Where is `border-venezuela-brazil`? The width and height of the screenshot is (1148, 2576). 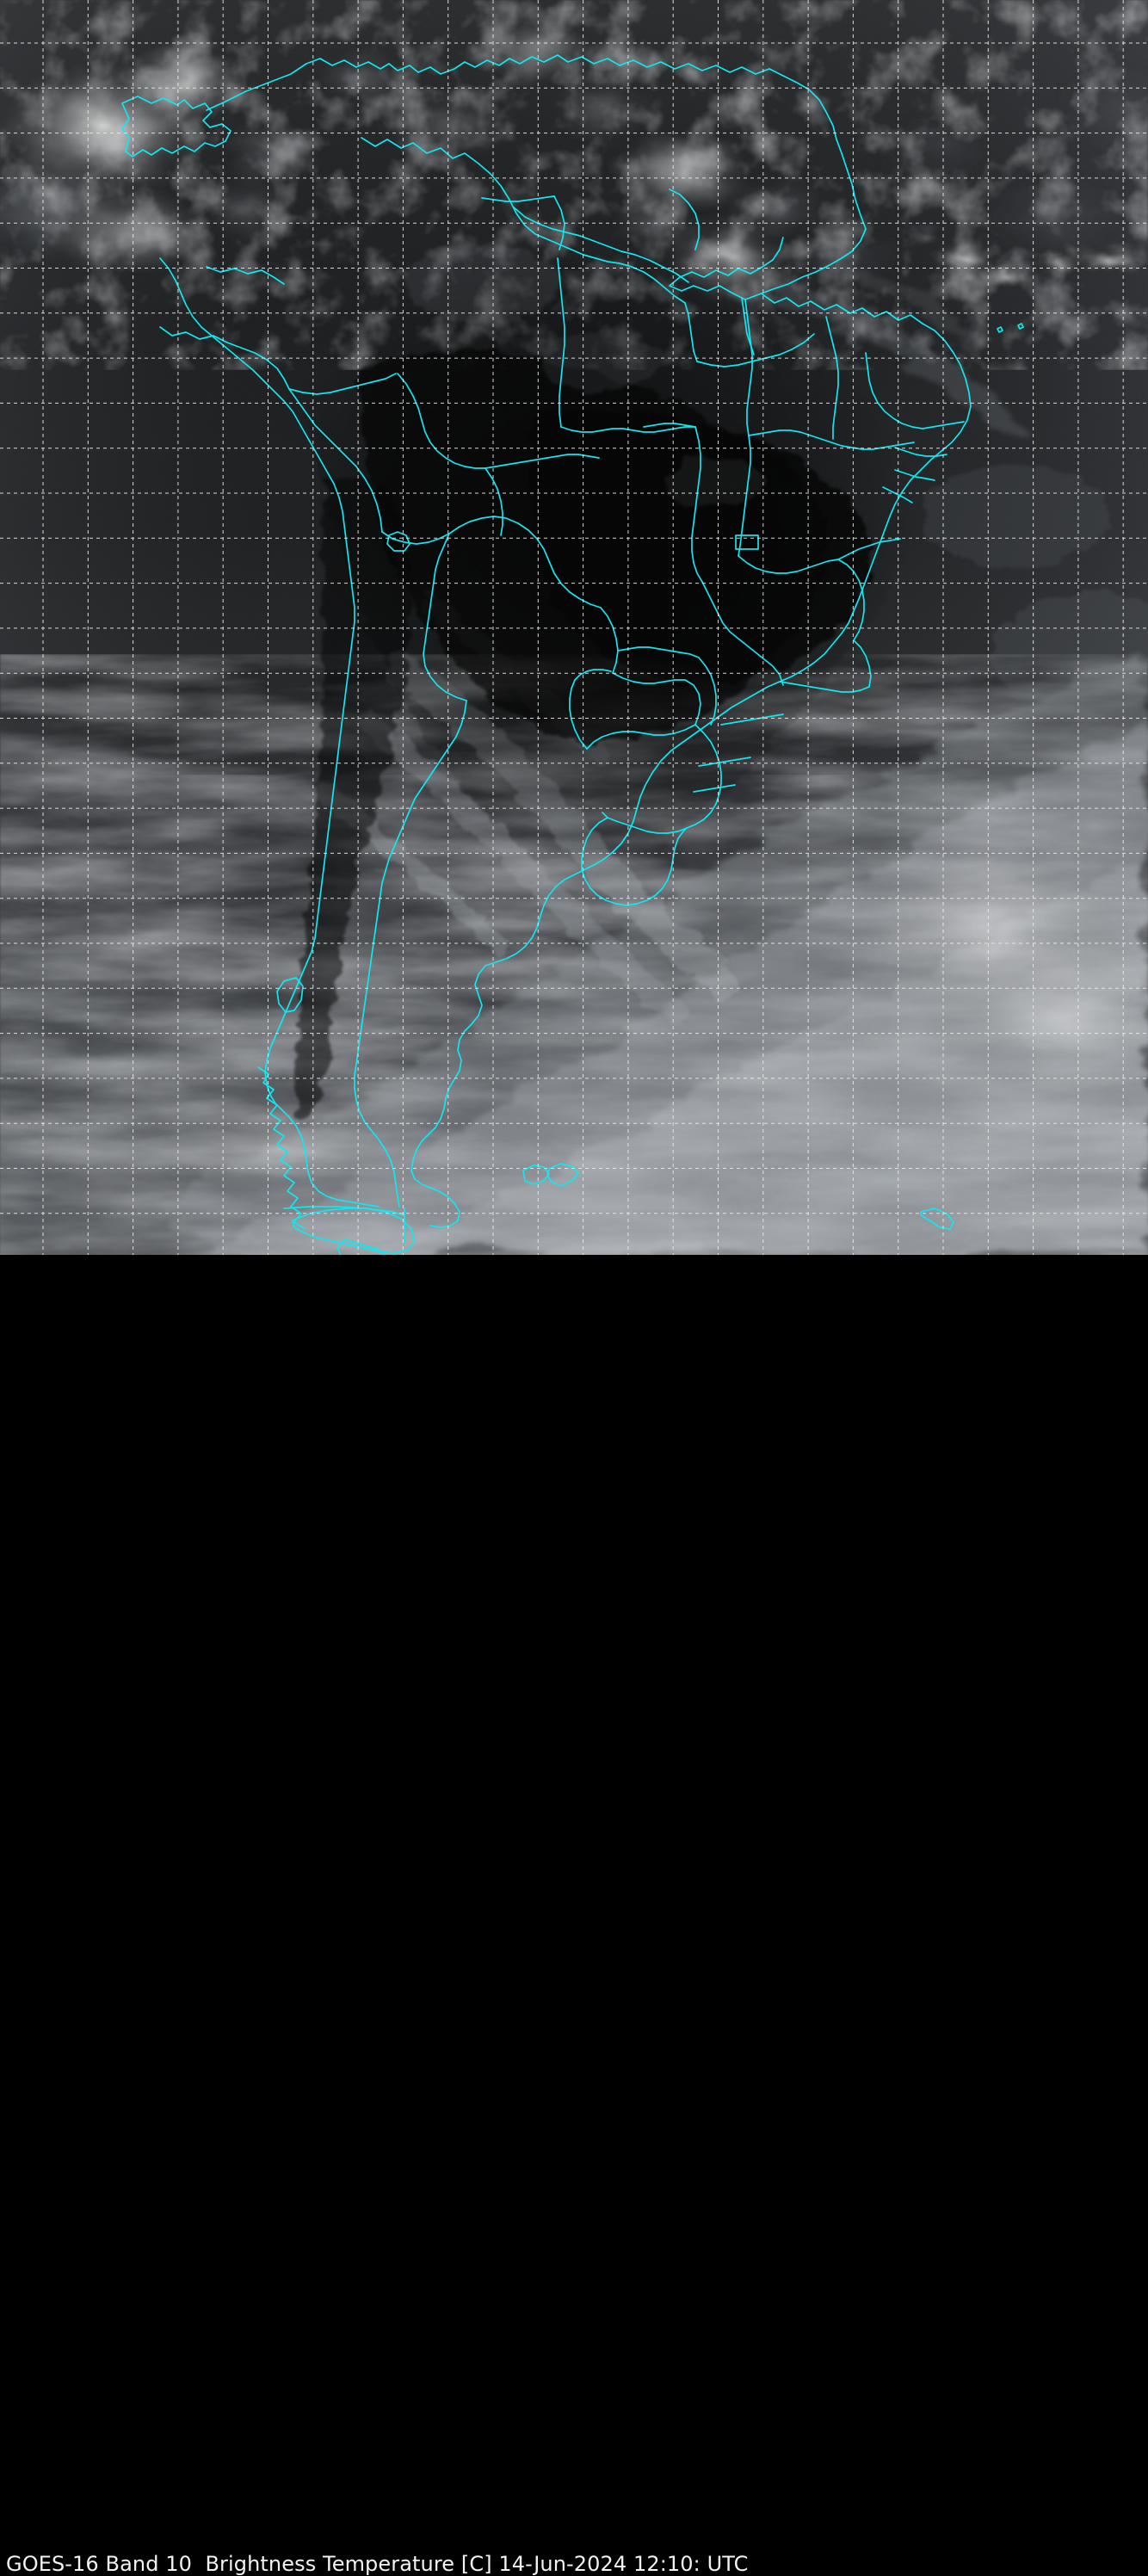 border-venezuela-brazil is located at coordinates (600, 244).